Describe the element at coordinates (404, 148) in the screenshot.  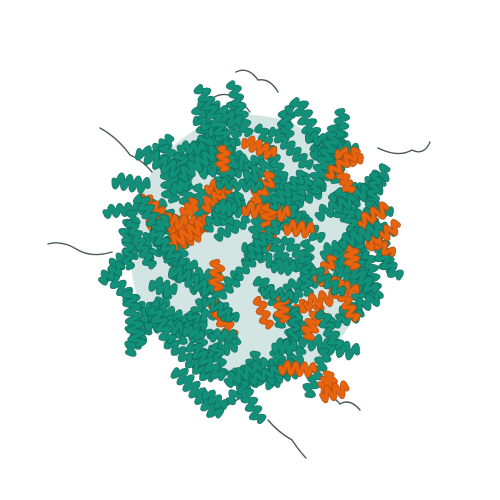
I see `loop-right` at that location.